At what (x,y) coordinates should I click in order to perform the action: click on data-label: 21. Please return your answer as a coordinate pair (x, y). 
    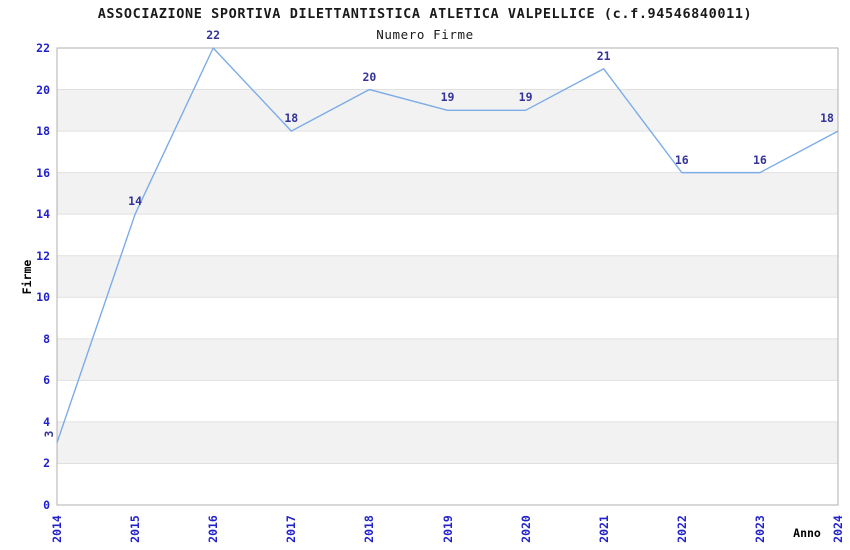
    Looking at the image, I should click on (603, 55).